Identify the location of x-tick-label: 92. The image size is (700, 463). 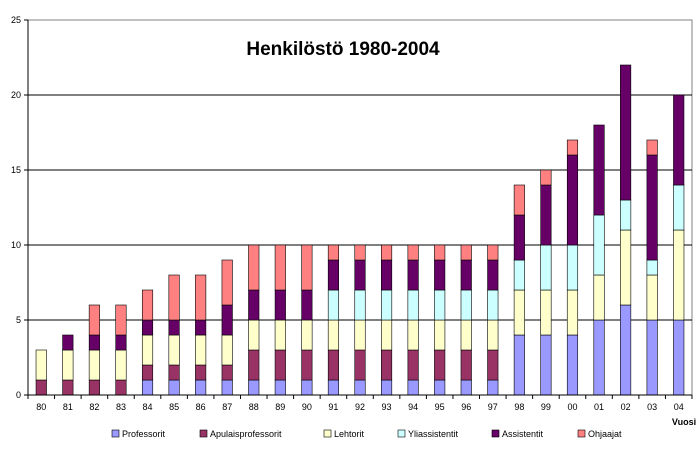
(360, 407).